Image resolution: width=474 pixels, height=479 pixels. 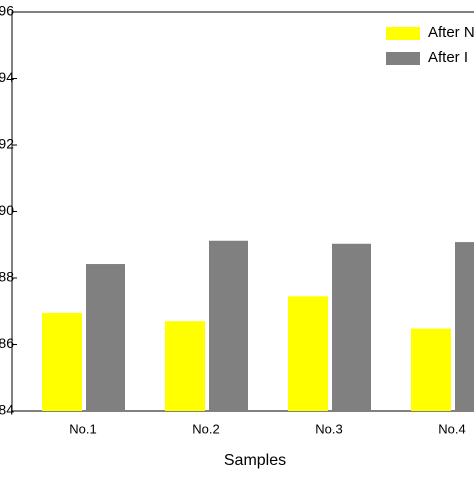 What do you see at coordinates (255, 460) in the screenshot?
I see `x-axis-label: Samples` at bounding box center [255, 460].